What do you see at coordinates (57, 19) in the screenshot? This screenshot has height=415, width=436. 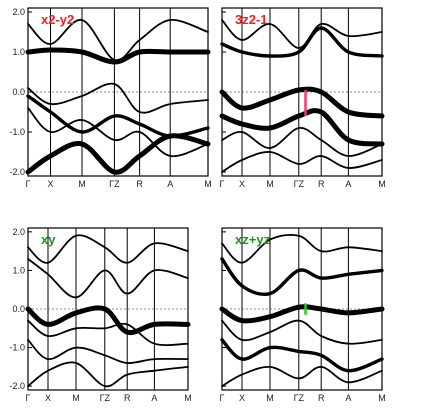 I see `panel-title: x2-y2` at bounding box center [57, 19].